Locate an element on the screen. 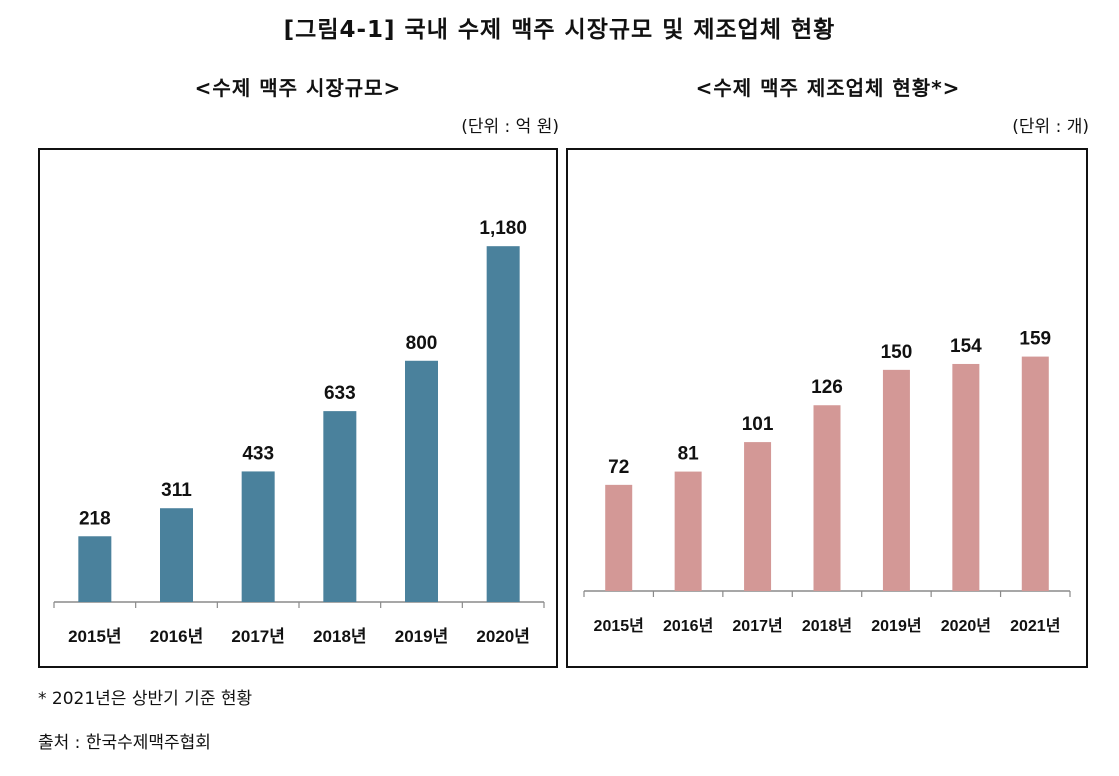  data-label: 1,180 is located at coordinates (503, 228).